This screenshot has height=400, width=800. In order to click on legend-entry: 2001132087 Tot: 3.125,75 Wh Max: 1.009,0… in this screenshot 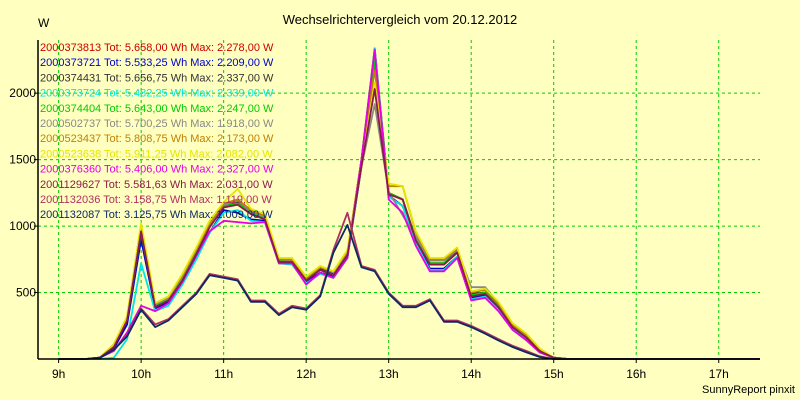, I will do `click(156, 215)`.